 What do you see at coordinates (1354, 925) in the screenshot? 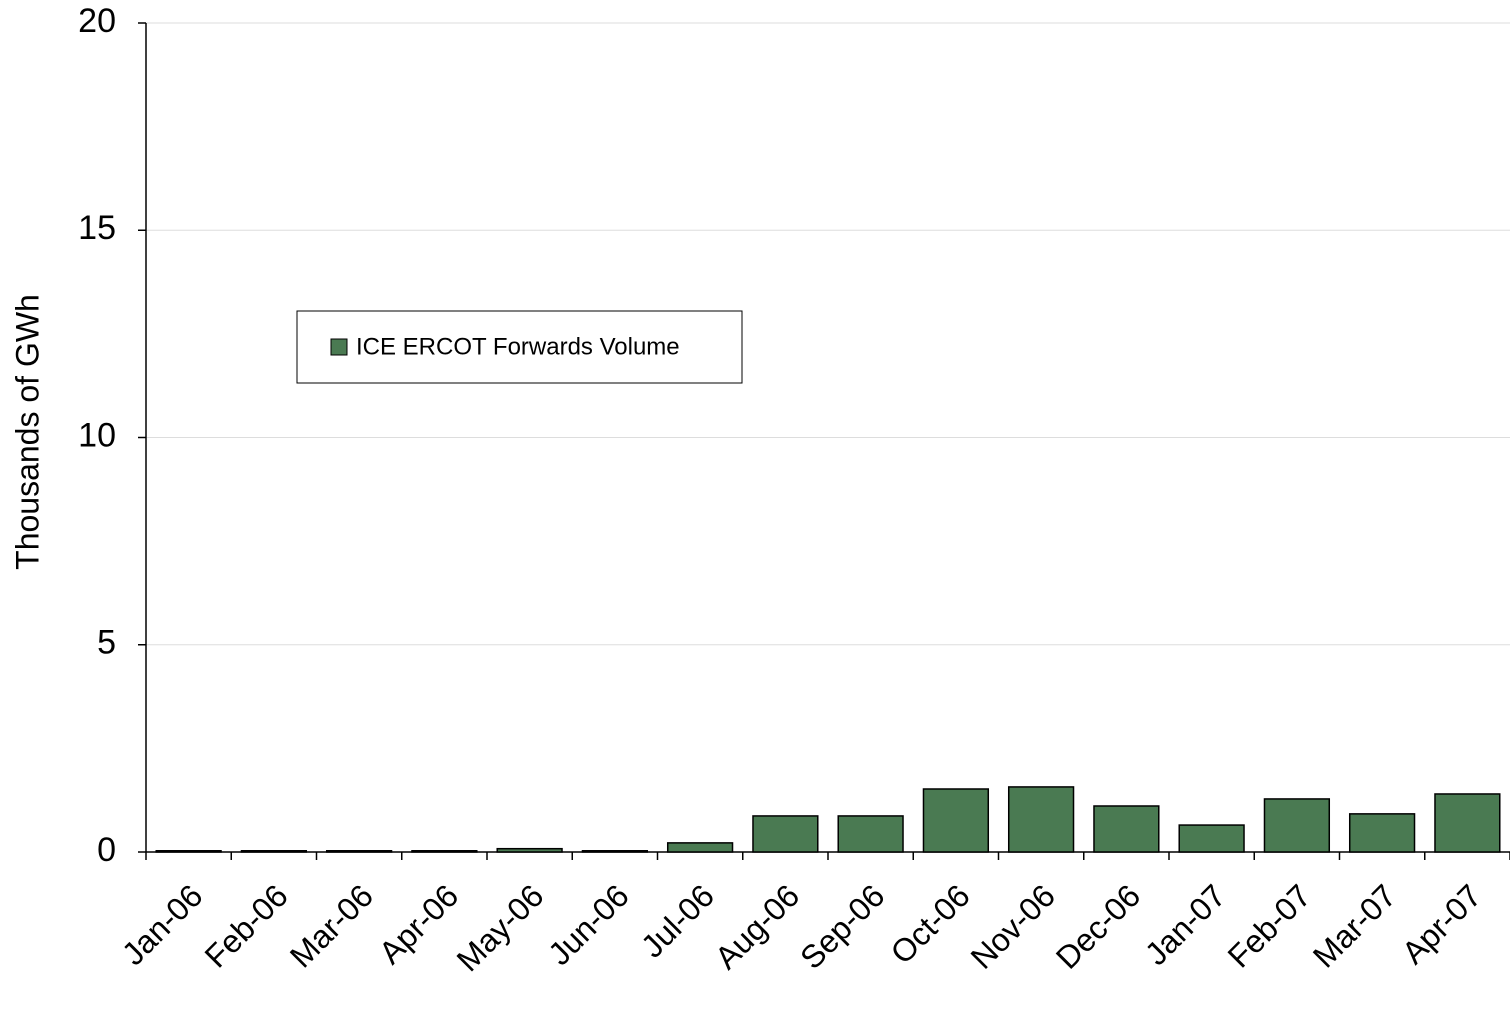
I see `x-tick-label: Mar-07` at bounding box center [1354, 925].